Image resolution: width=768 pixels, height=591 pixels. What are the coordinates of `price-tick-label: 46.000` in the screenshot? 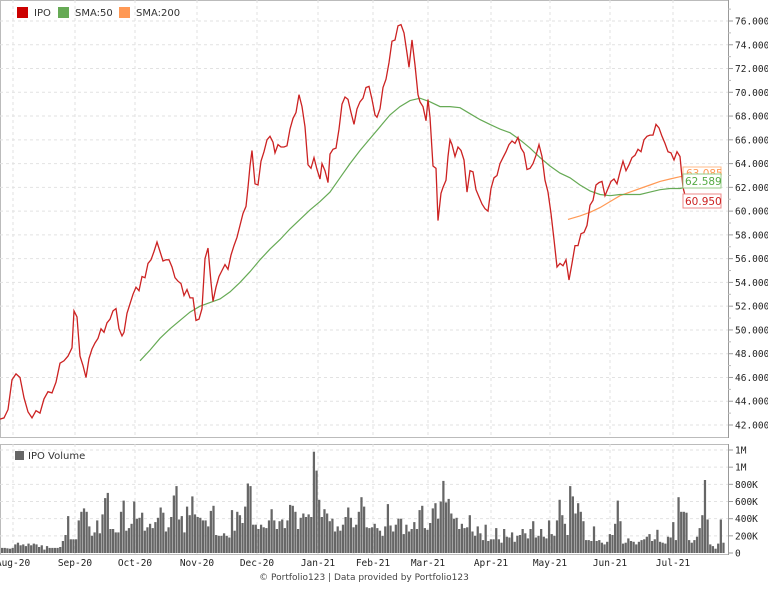 It's located at (751, 378).